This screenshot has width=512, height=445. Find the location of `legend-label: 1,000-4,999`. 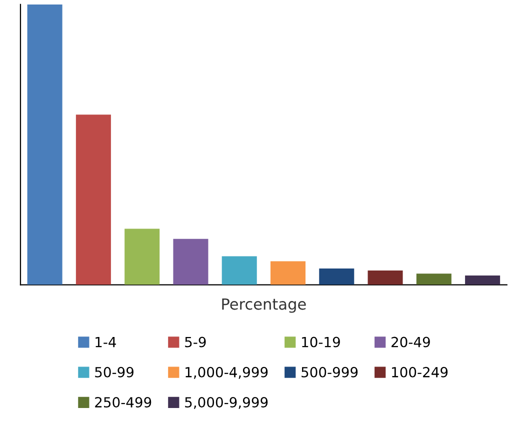

legend-label: 1,000-4,999 is located at coordinates (227, 372).